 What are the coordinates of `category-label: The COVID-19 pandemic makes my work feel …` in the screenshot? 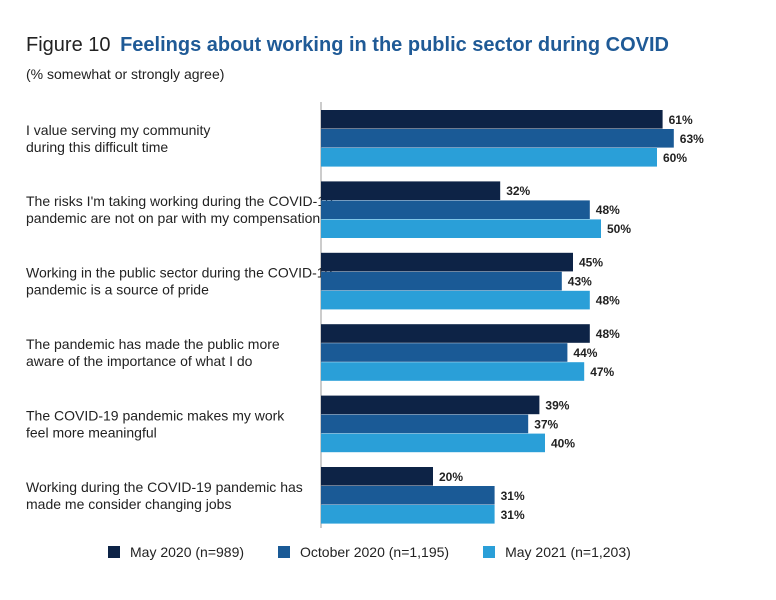 It's located at (155, 423).